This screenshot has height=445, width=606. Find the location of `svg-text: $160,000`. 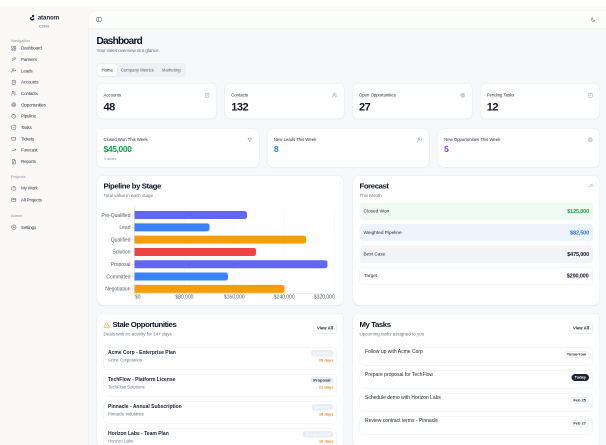

svg-text: $160,000 is located at coordinates (234, 297).